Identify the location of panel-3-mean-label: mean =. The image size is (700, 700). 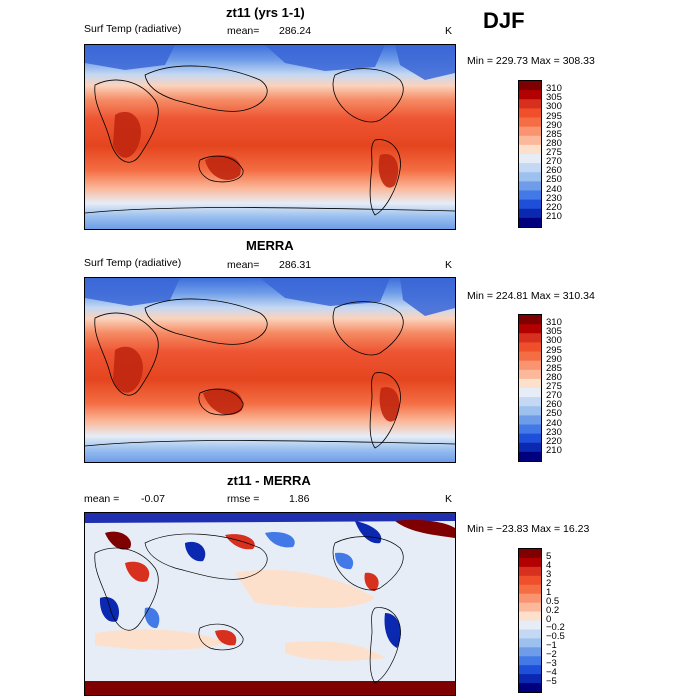
(102, 499).